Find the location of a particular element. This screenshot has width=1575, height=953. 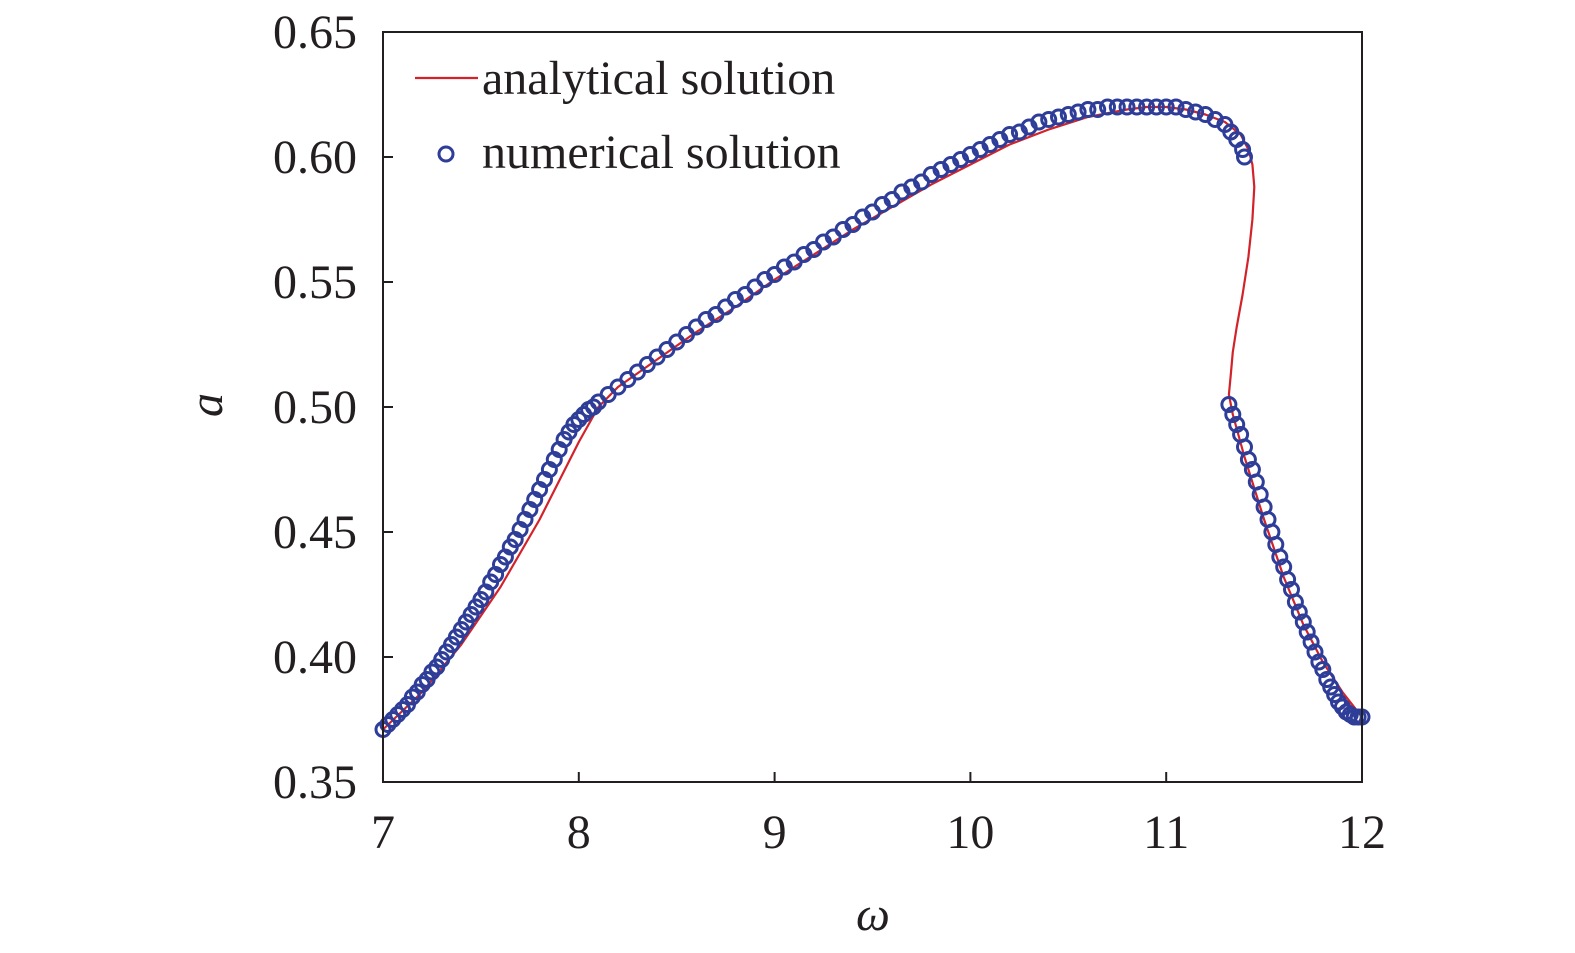

y-tick-label: 0.40 is located at coordinates (315, 657).